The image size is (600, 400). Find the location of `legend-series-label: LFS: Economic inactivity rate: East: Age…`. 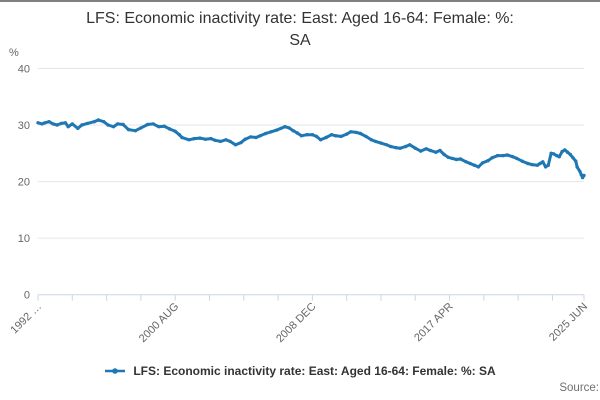

legend-series-label: LFS: Economic inactivity rate: East: Age… is located at coordinates (314, 371).